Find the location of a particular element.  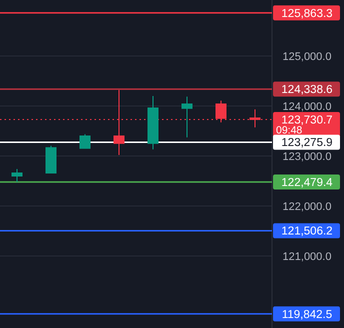

y-tick-label: 121,000.0 is located at coordinates (307, 256).